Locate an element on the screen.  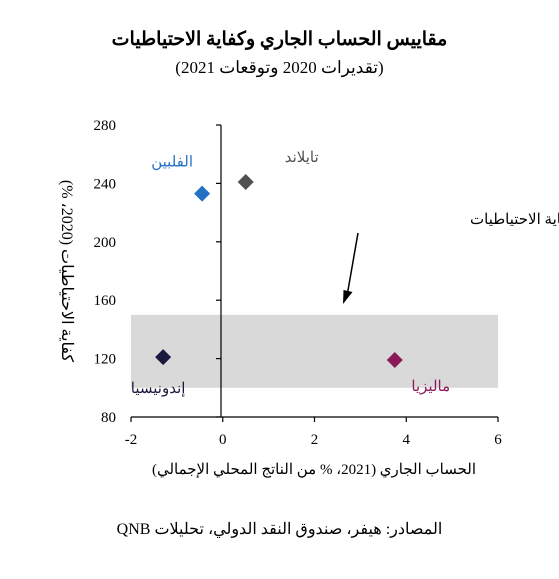
data-point-label: ماليزيا is located at coordinates (430, 387).